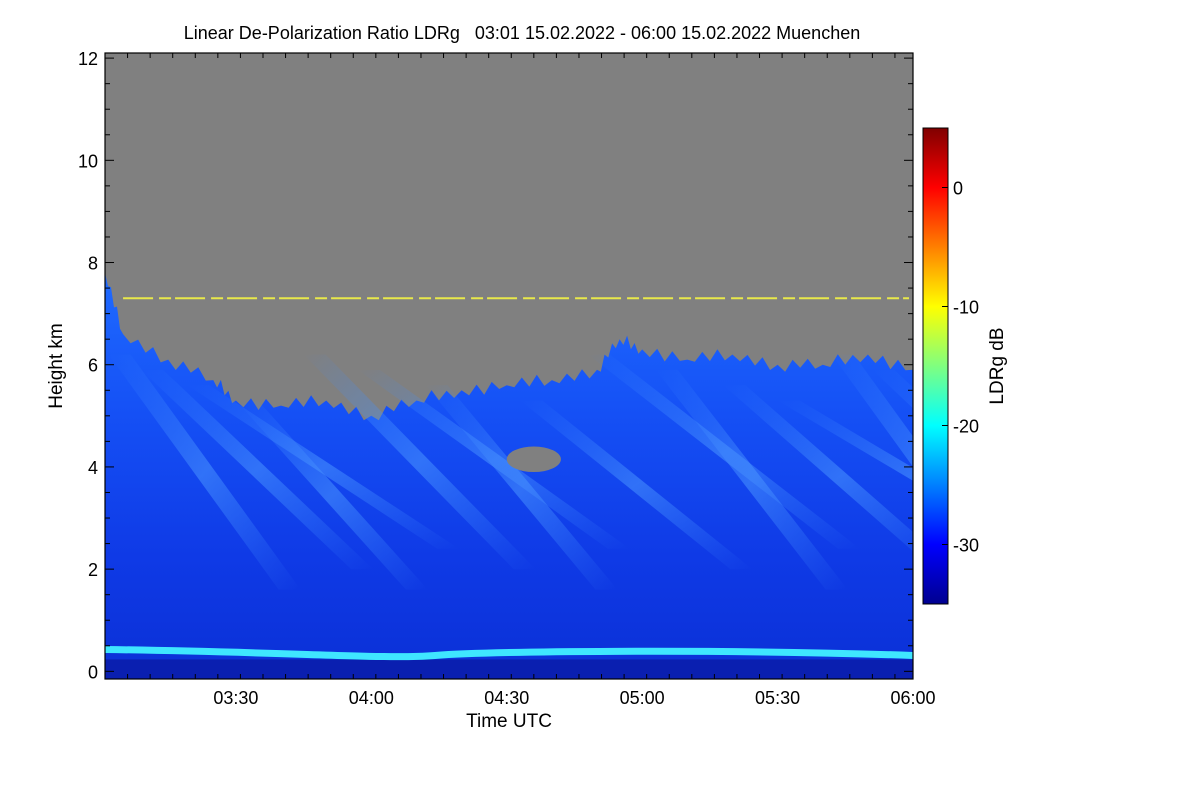 This screenshot has width=1200, height=805. Describe the element at coordinates (912, 698) in the screenshot. I see `x-tick-label: 06:00` at that location.